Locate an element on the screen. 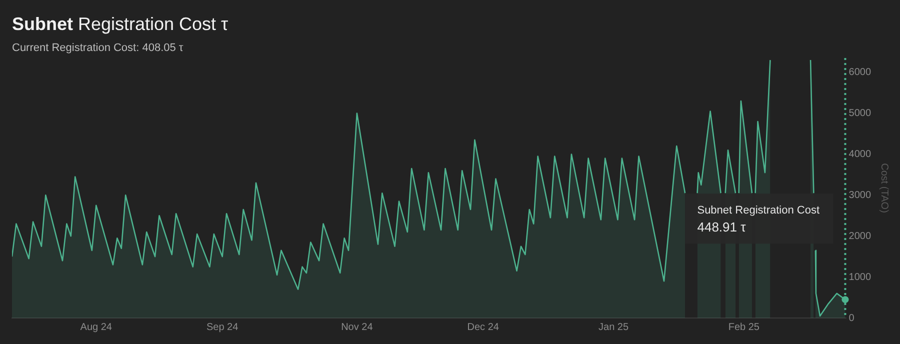 This screenshot has width=900, height=344. y-axis-title: Cost (TAO) is located at coordinates (884, 188).